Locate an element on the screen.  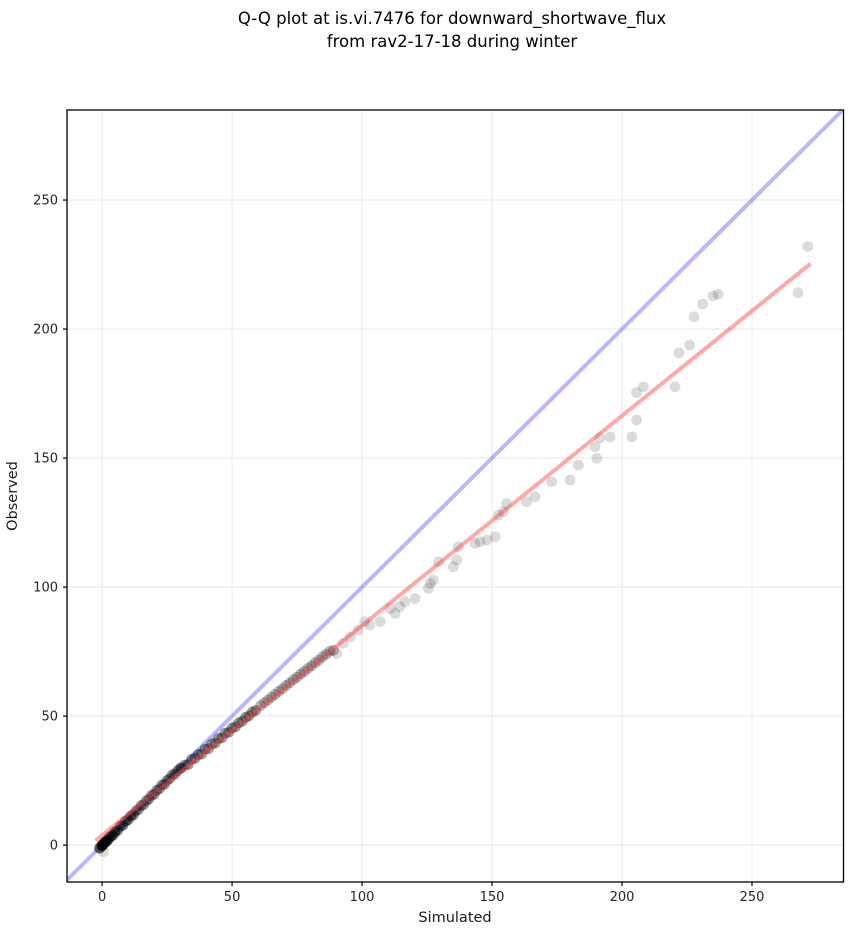
plot-title-line2: from rav2-17-18 during winter is located at coordinates (452, 41).